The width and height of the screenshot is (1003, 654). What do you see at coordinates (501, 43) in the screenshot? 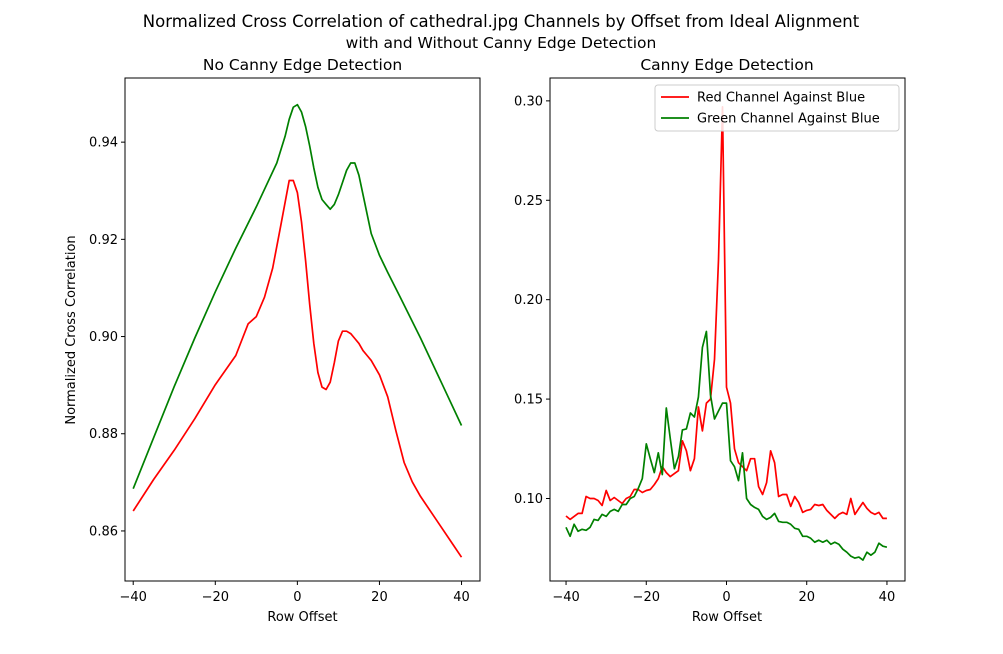
I see `figure-subtitle: with and Without Canny Edge Detection` at bounding box center [501, 43].